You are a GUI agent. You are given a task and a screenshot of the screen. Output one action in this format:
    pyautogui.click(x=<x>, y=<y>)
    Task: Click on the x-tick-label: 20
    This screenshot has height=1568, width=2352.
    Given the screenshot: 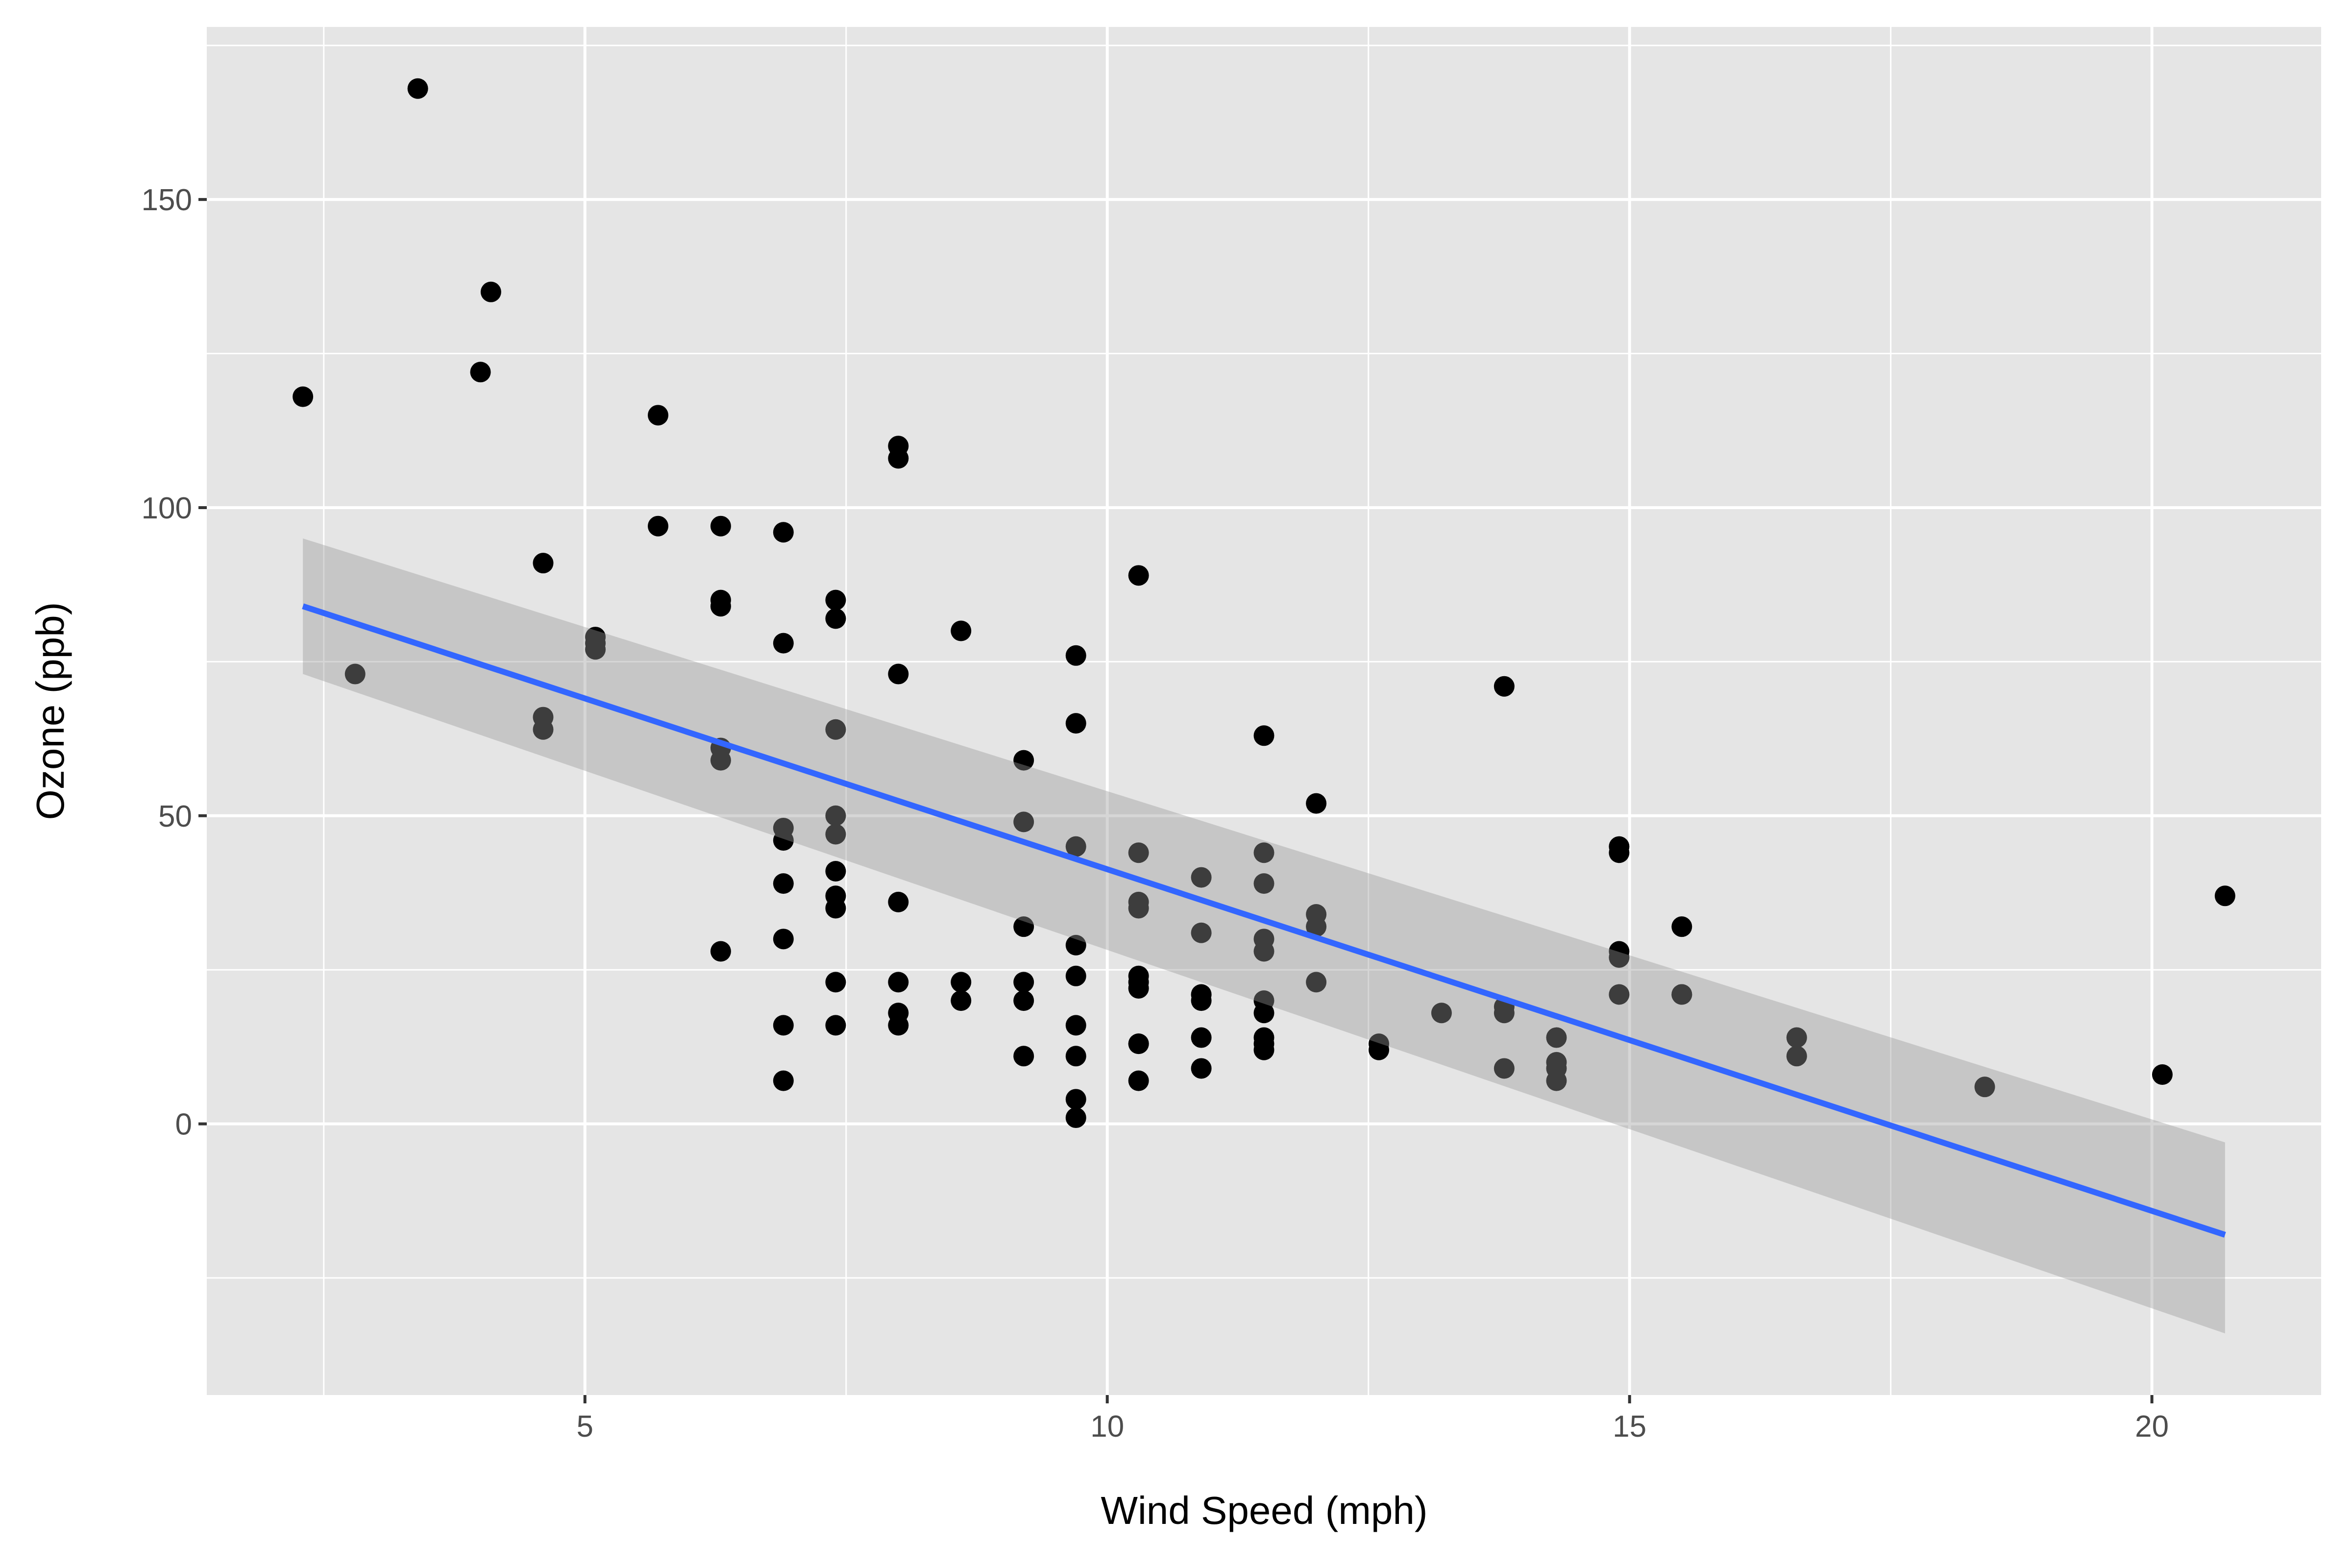 What is the action you would take?
    pyautogui.click(x=2152, y=1427)
    